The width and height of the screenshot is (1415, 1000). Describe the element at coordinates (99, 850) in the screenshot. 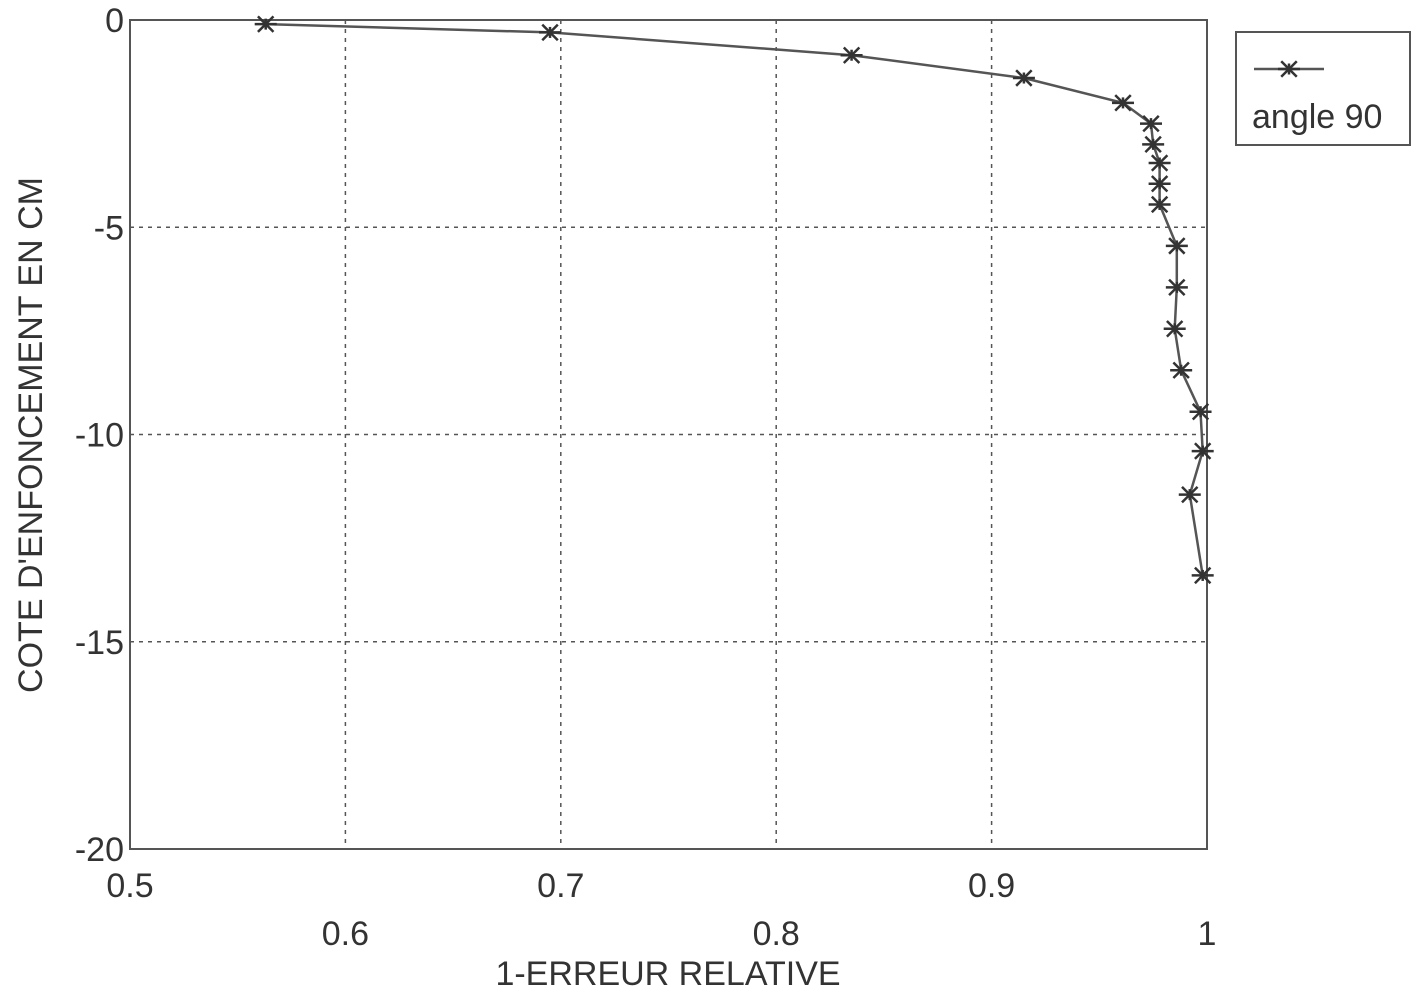

I see `y-tick-label: -20` at that location.